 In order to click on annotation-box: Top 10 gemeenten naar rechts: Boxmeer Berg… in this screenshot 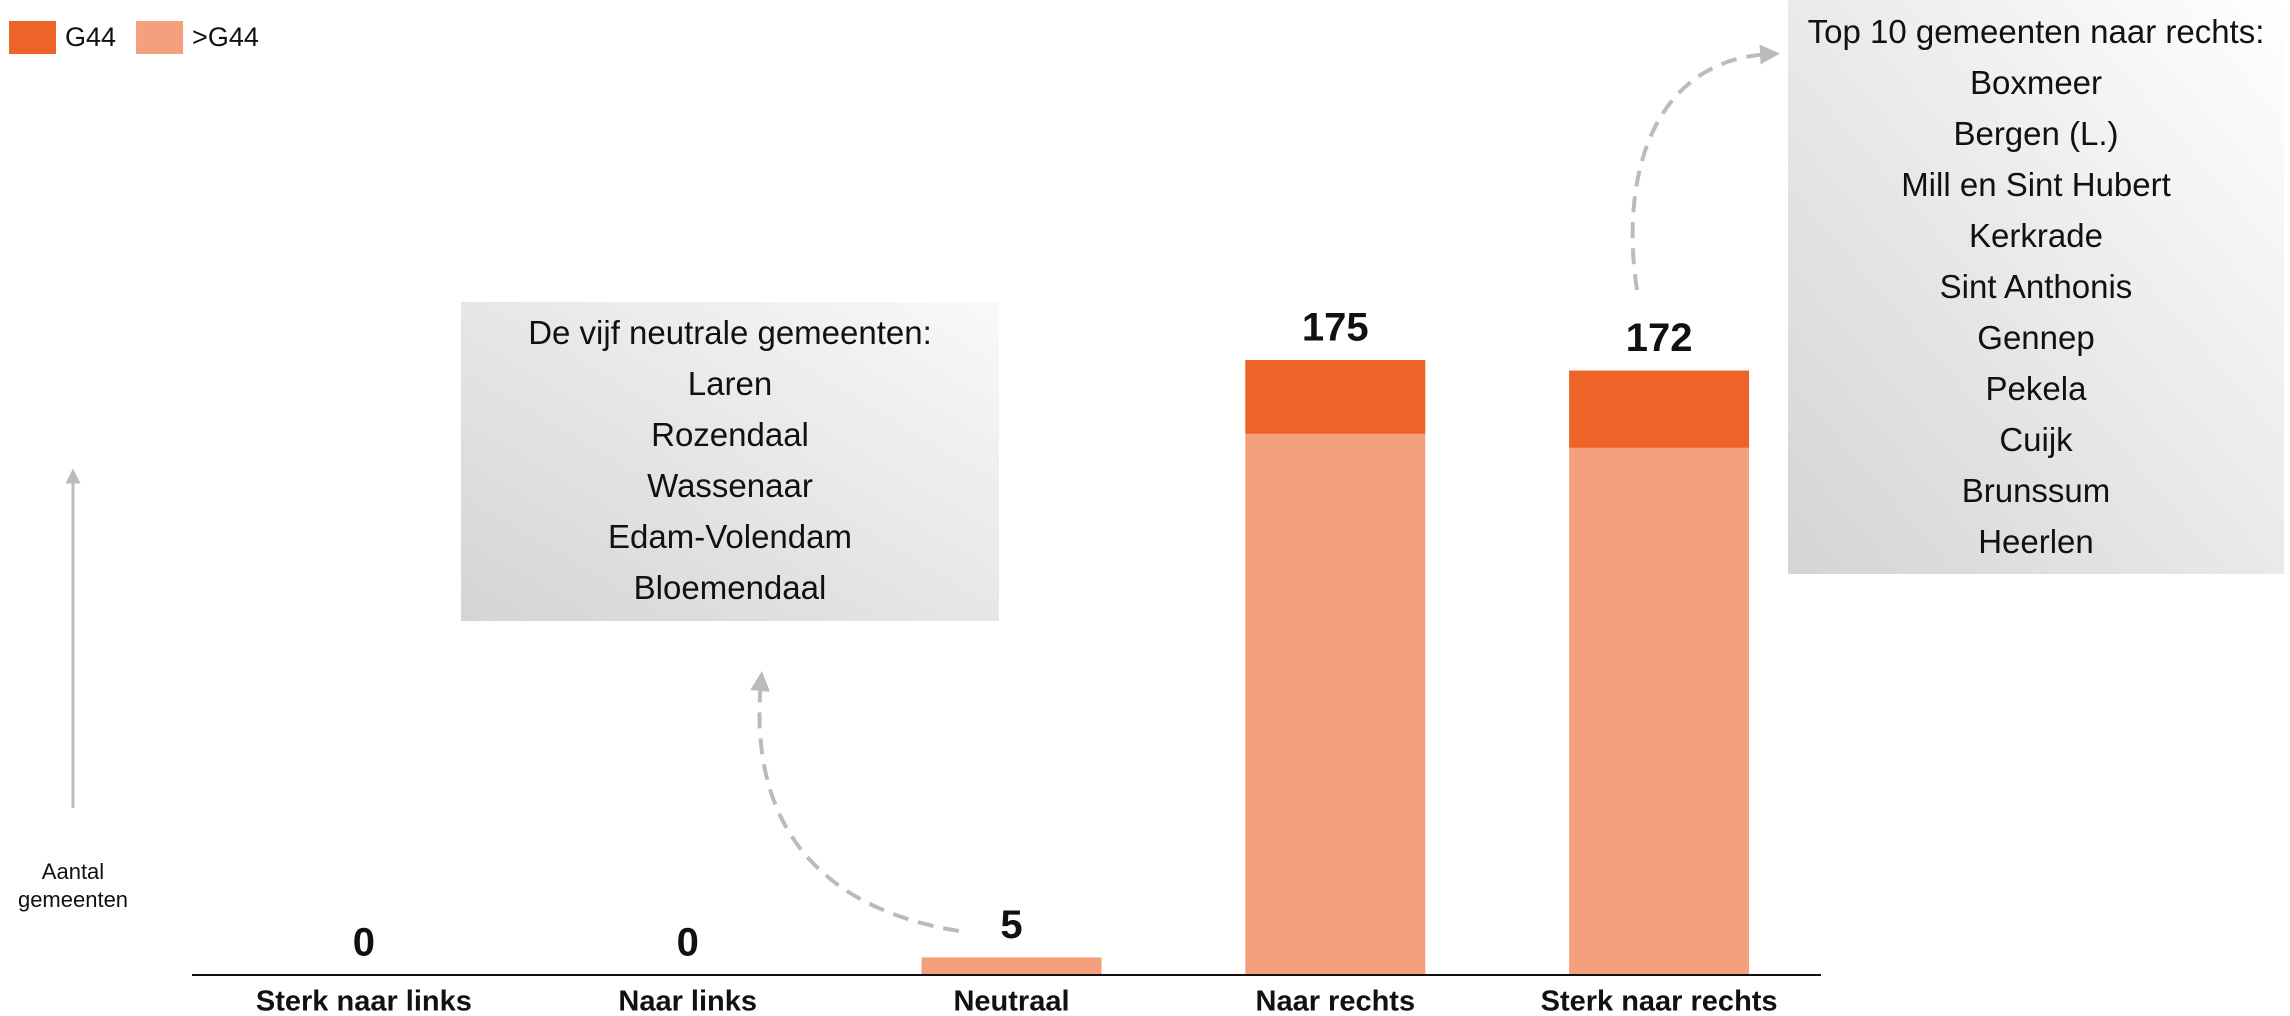, I will do `click(2036, 287)`.